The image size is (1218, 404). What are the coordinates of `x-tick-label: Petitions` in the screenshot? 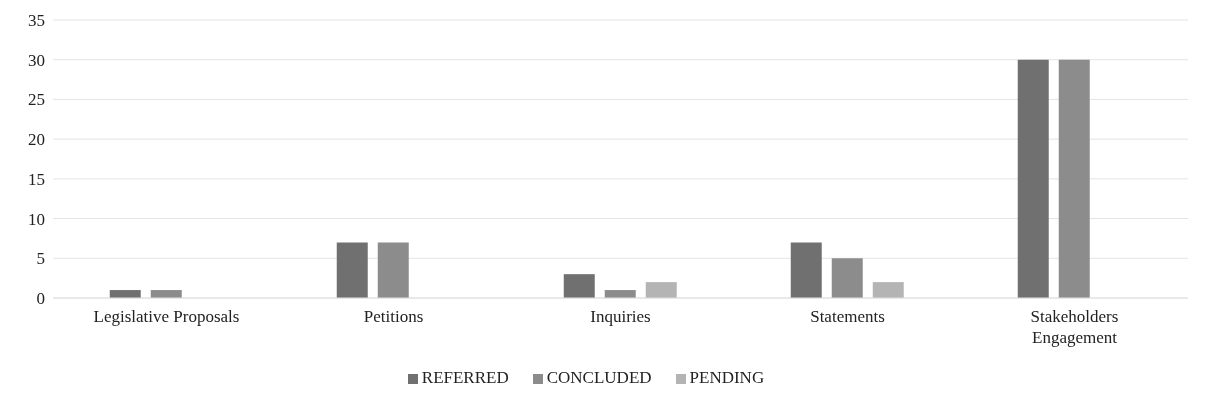 It's located at (393, 316).